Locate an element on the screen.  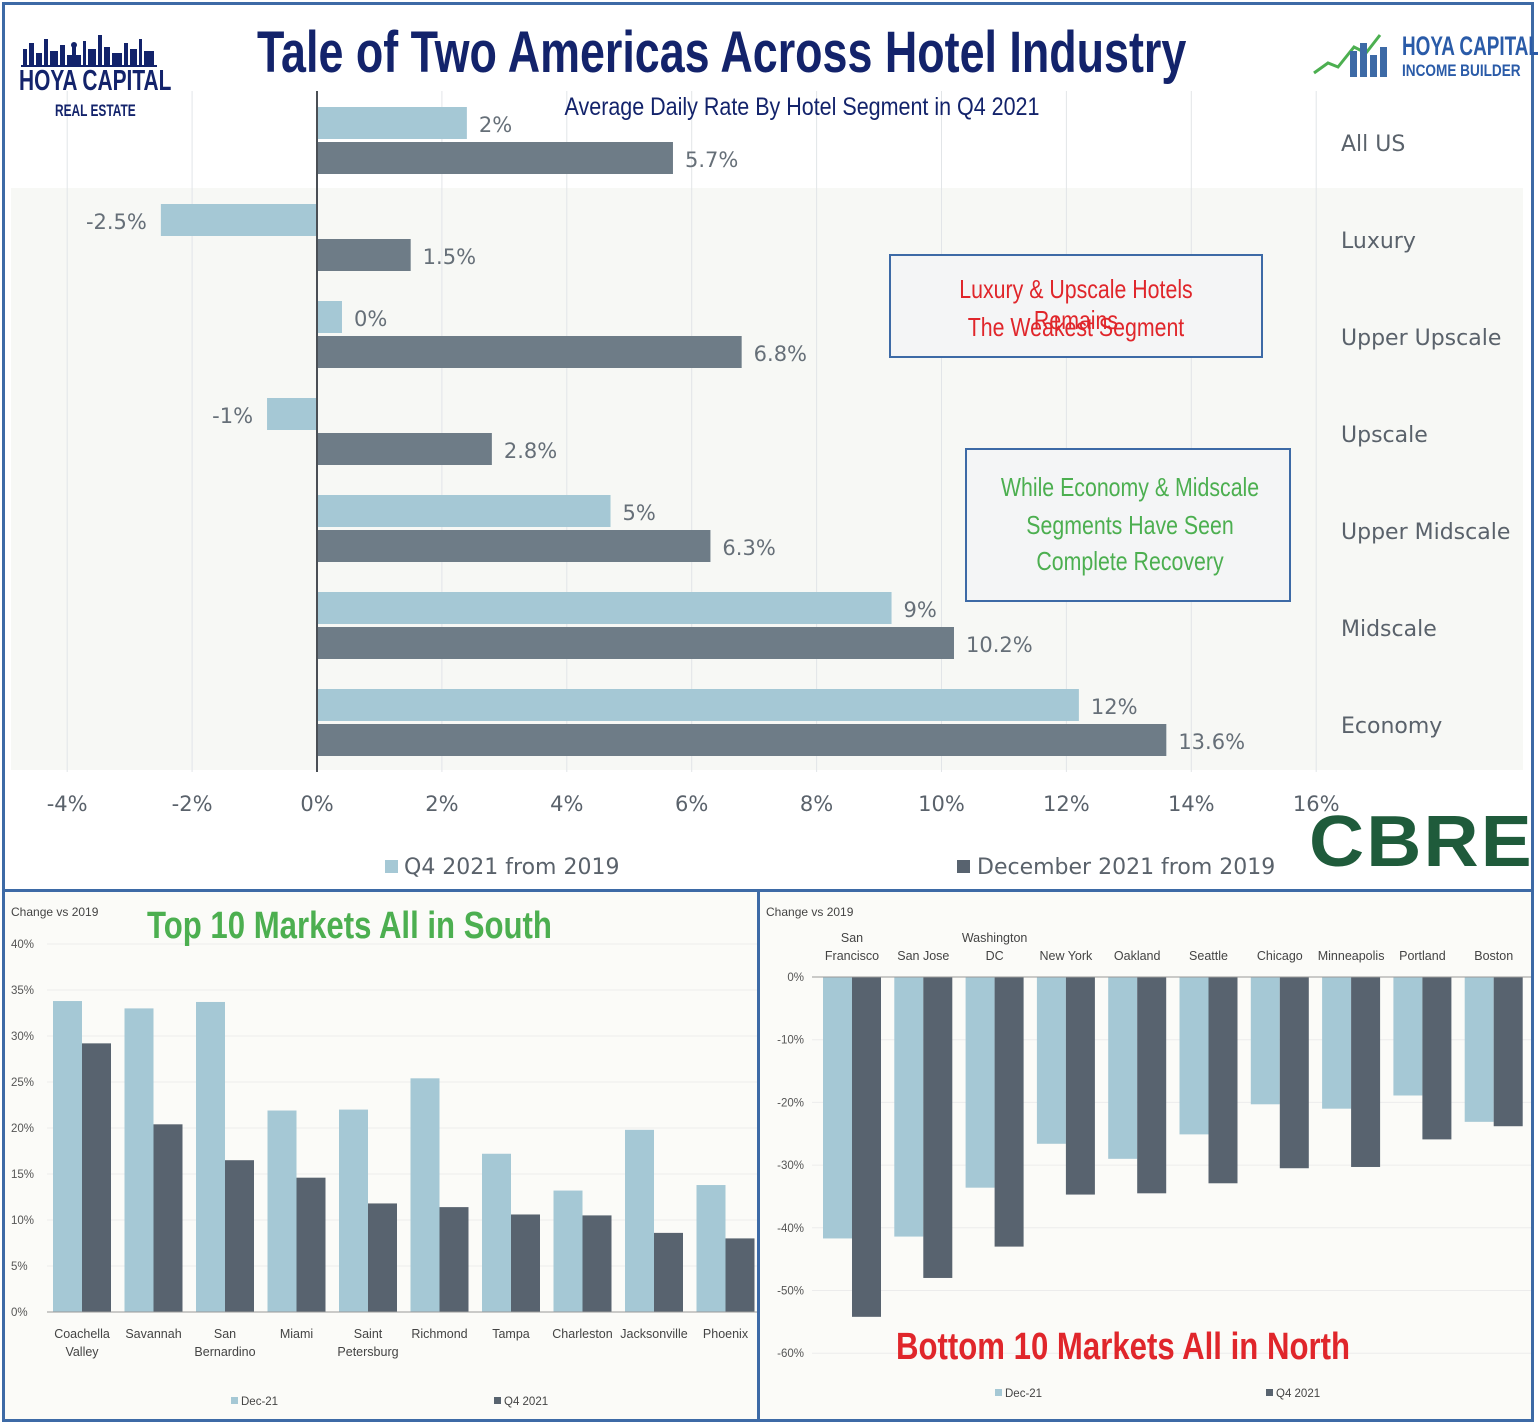
y-tick-label: 15% is located at coordinates (22, 1175).